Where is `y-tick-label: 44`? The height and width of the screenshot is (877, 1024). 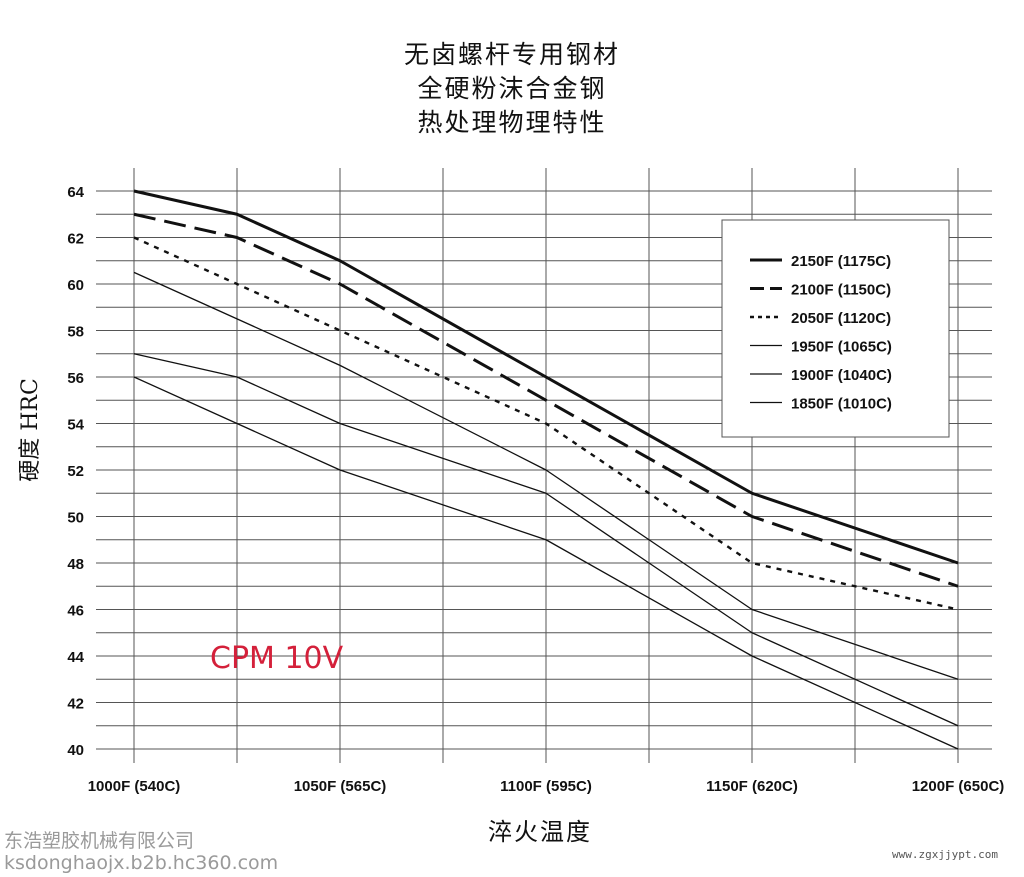 y-tick-label: 44 is located at coordinates (75, 657).